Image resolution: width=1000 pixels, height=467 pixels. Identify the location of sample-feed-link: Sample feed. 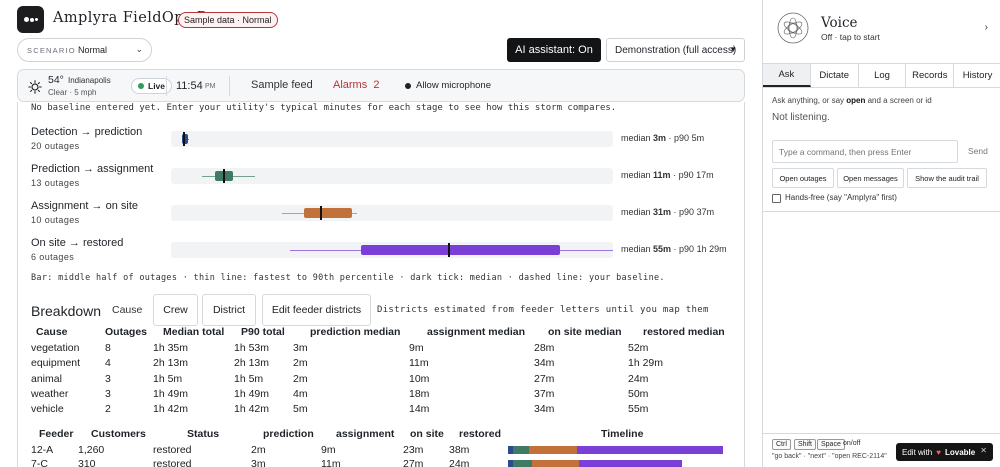
(282, 85).